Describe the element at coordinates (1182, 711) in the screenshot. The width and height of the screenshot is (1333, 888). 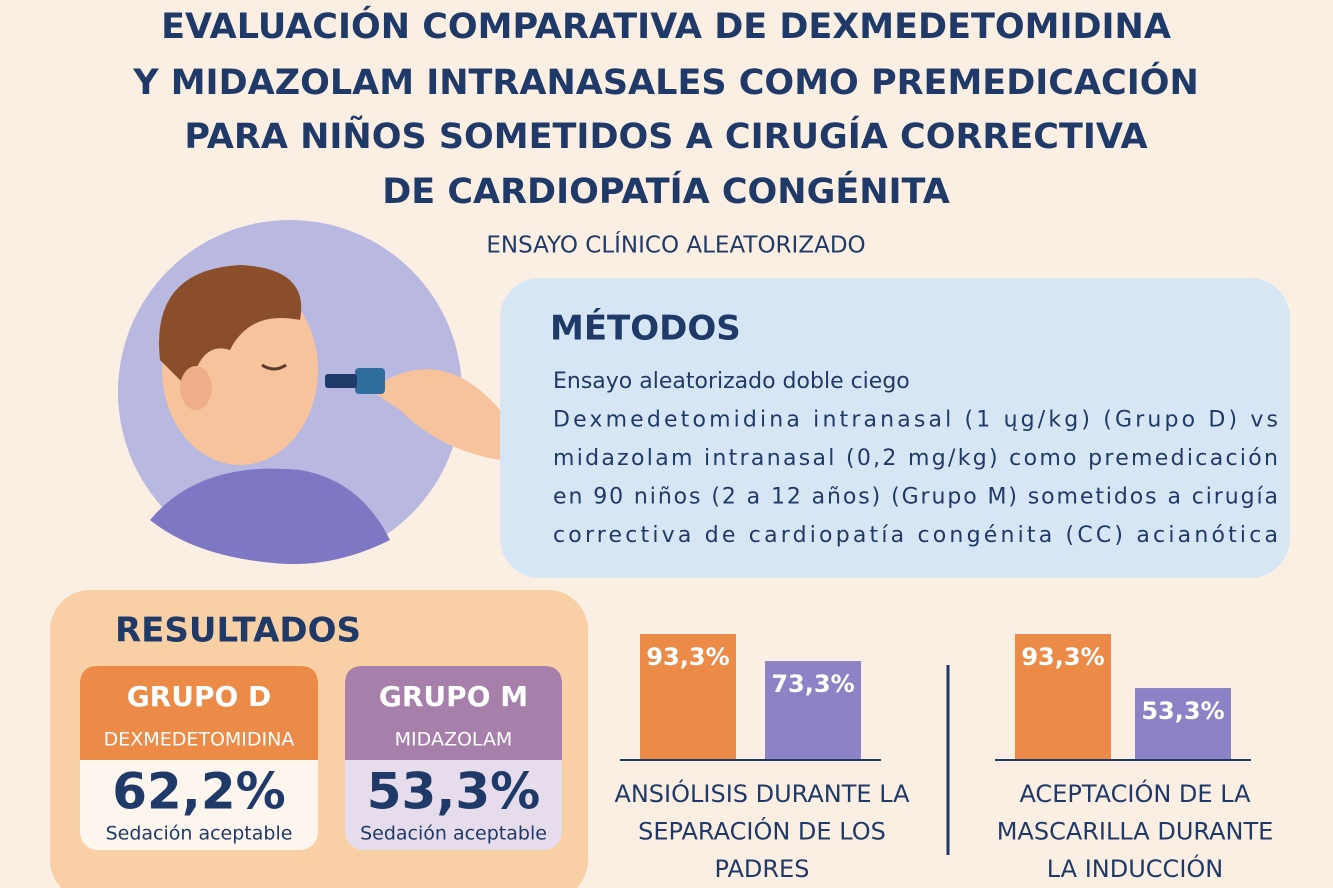
I see `bar-label: 53,3%` at that location.